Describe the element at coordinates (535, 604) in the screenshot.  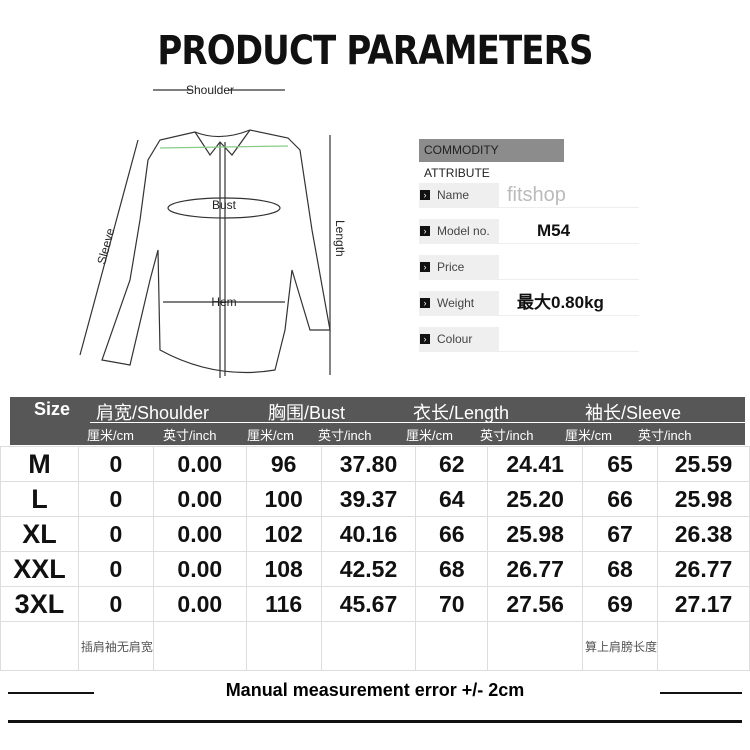
I see `value-cell: 27.56` at that location.